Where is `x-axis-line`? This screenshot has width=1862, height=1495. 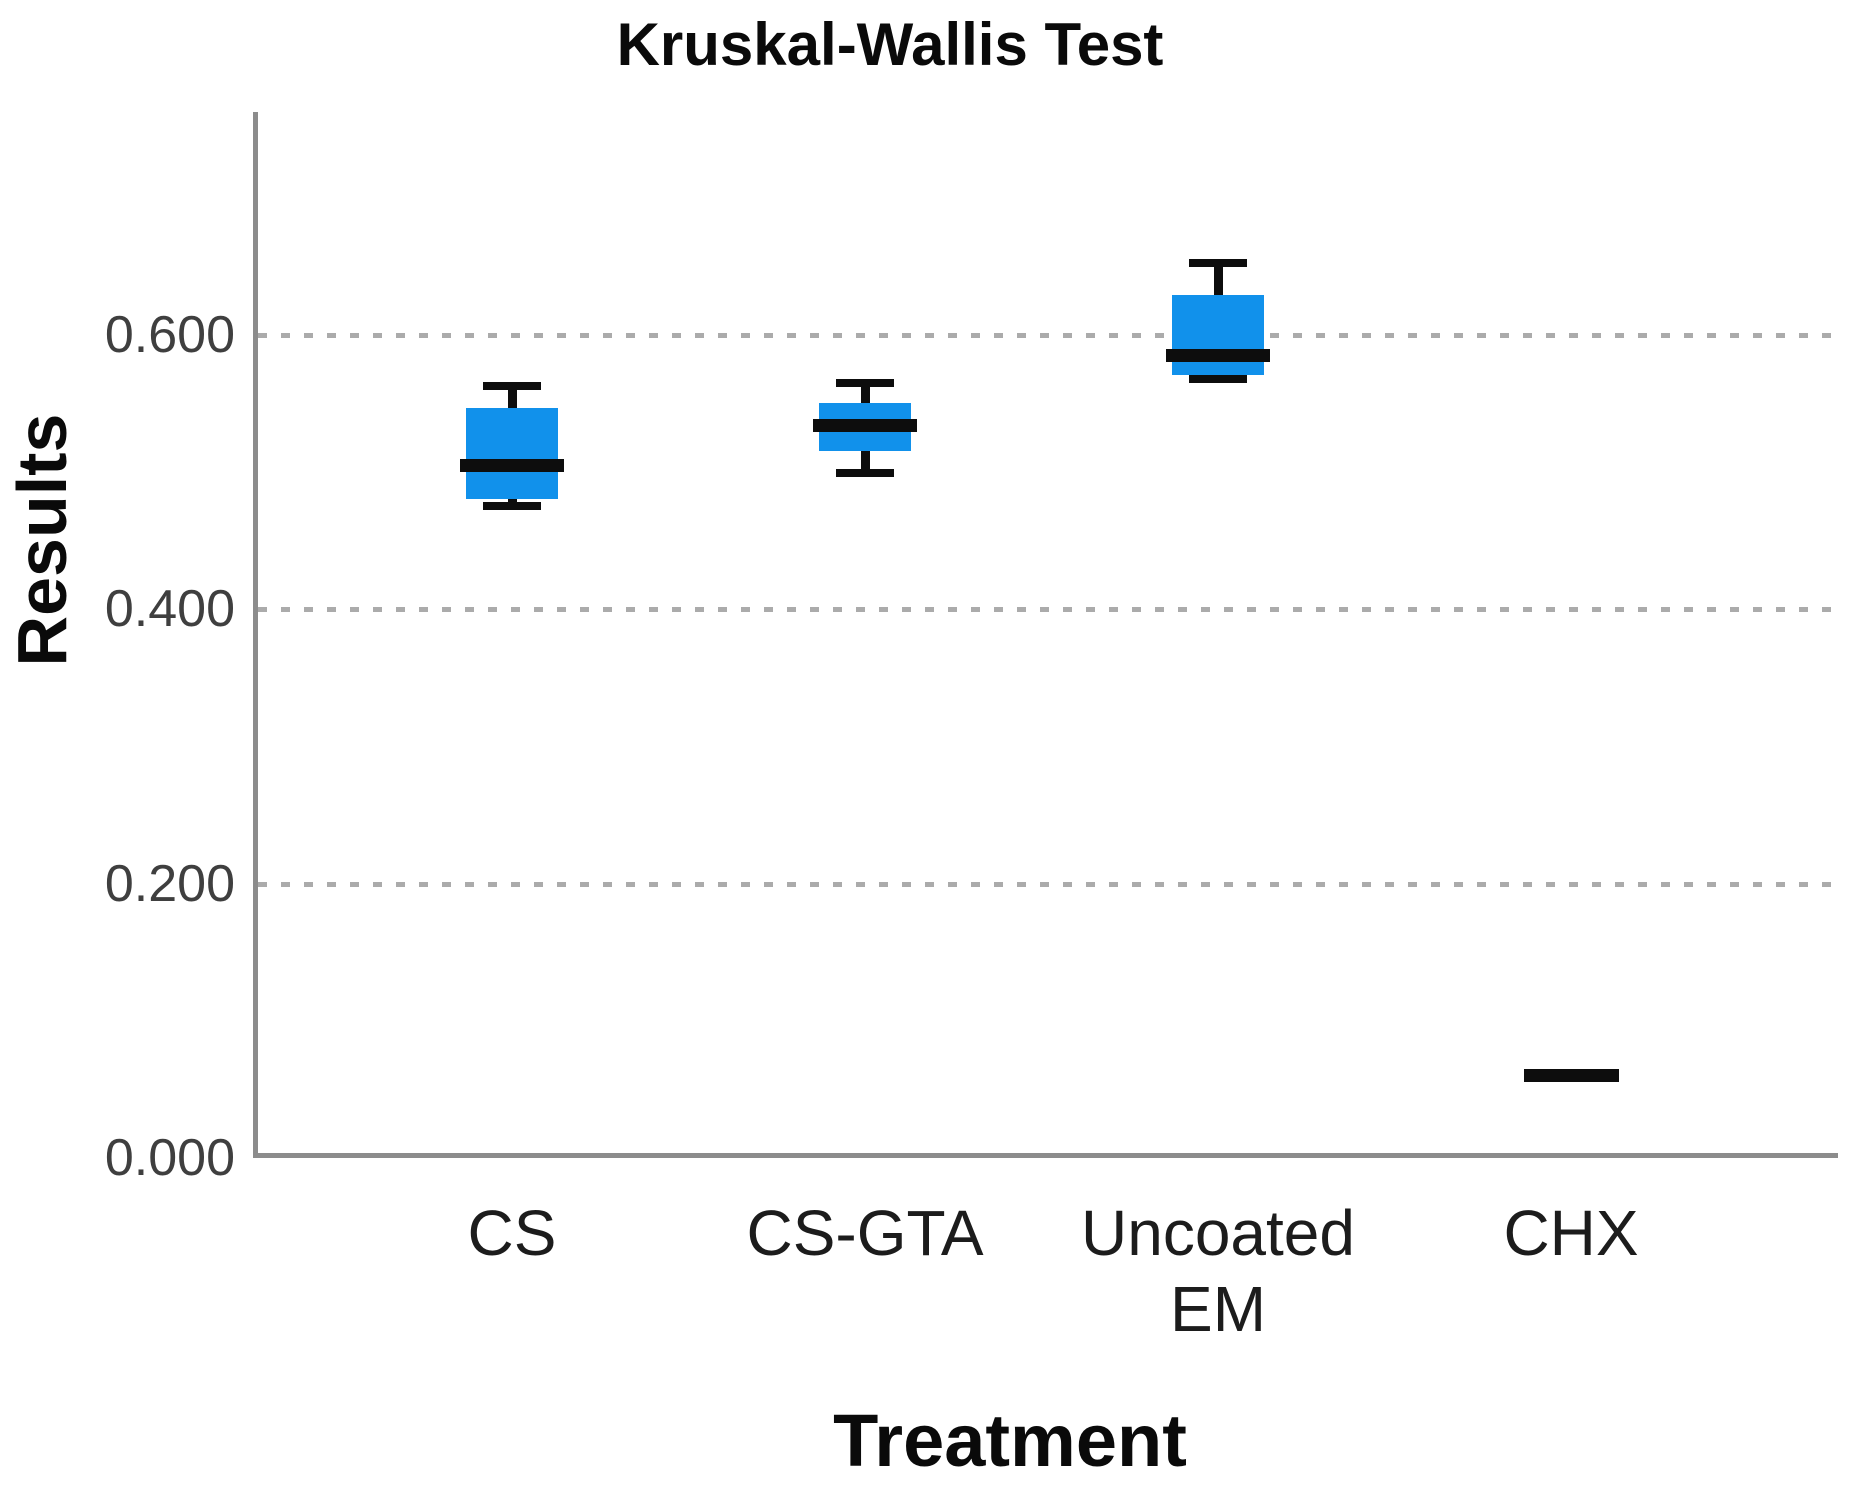 x-axis-line is located at coordinates (1045, 1155).